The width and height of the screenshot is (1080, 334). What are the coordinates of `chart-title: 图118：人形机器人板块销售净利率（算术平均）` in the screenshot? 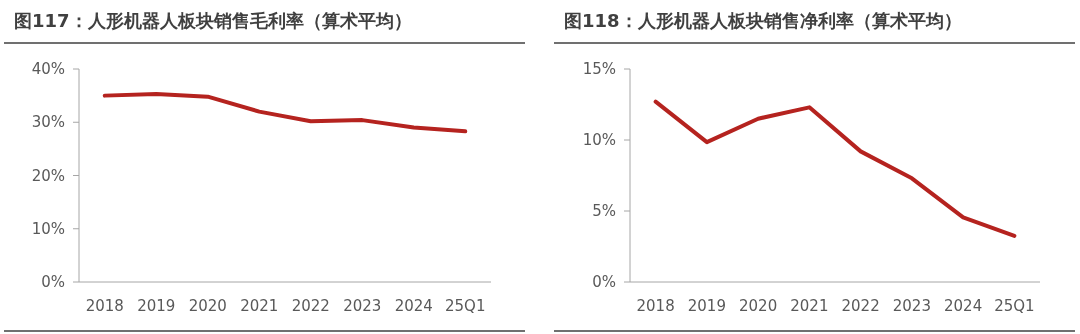 It's located at (763, 20).